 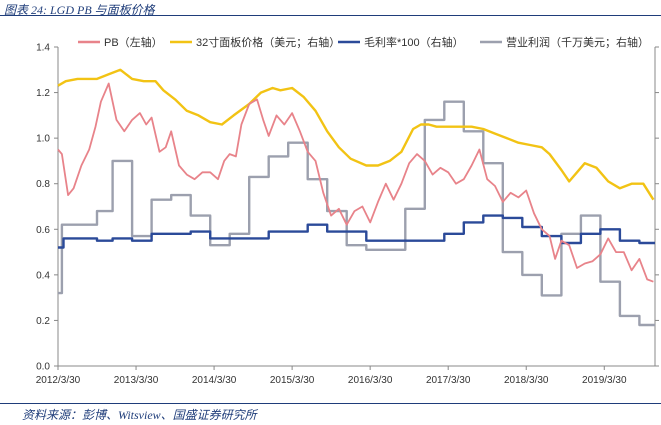 What do you see at coordinates (526, 380) in the screenshot?
I see `x-tick-label: 2018/3/30` at bounding box center [526, 380].